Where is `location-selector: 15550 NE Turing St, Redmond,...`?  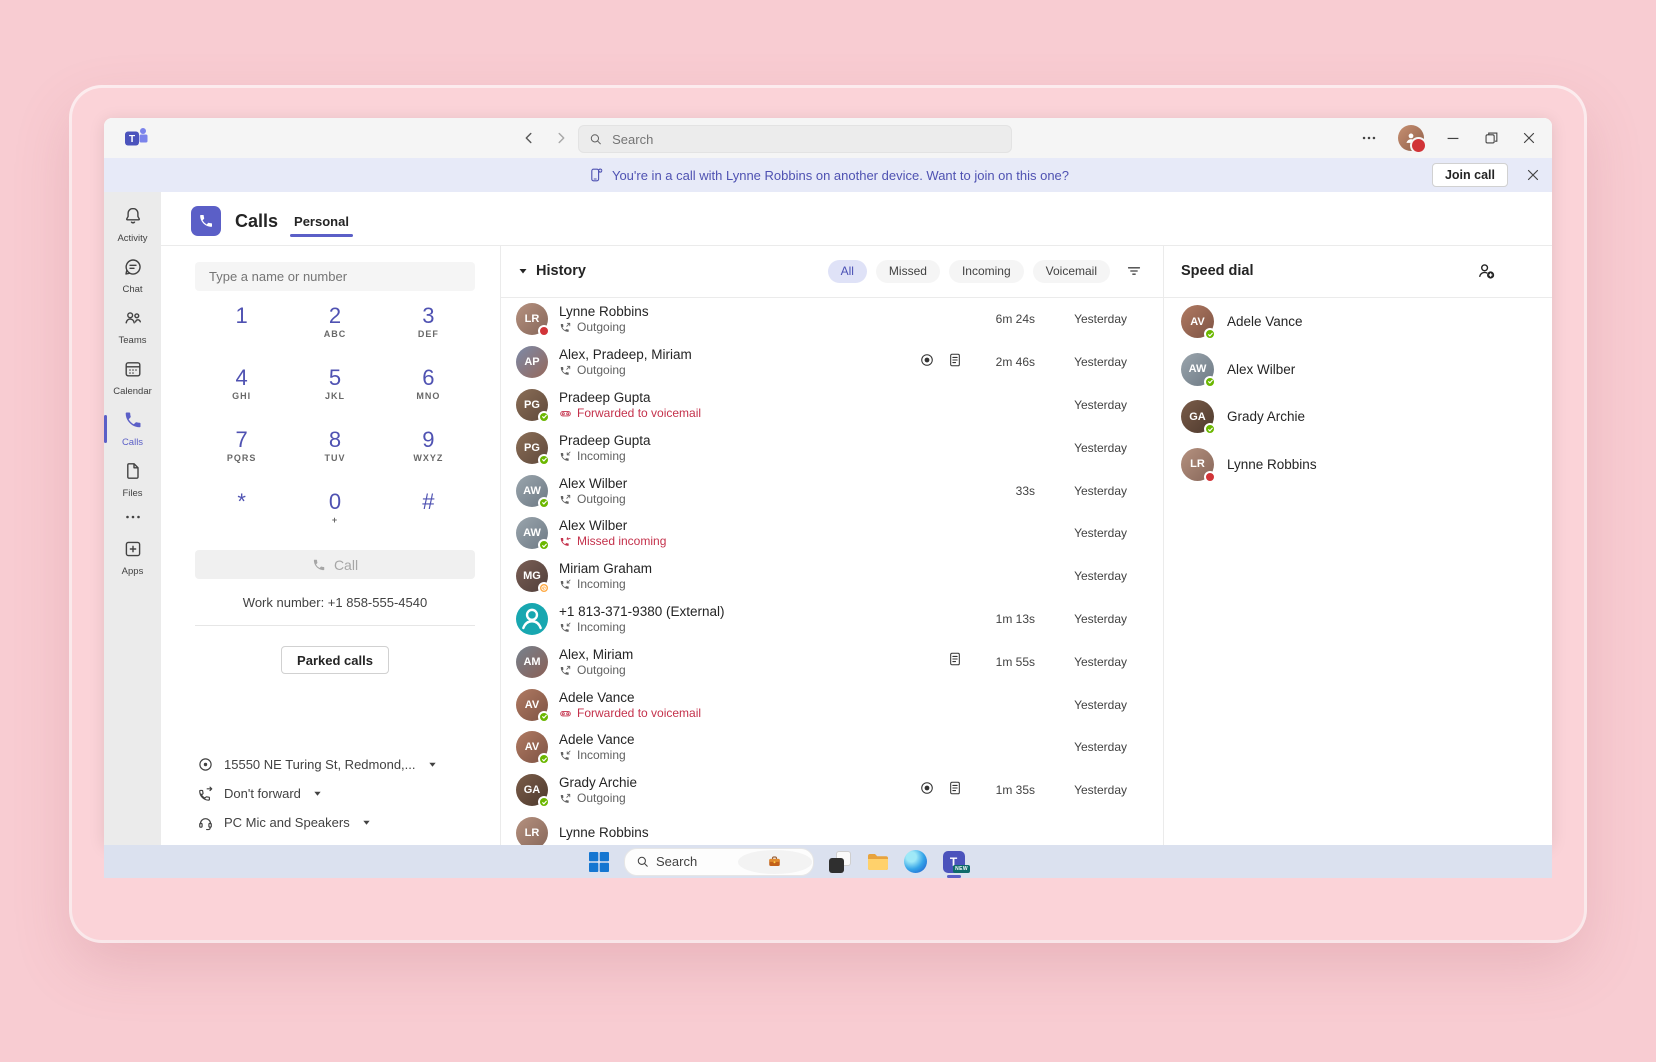 location-selector: 15550 NE Turing St, Redmond,... is located at coordinates (317, 764).